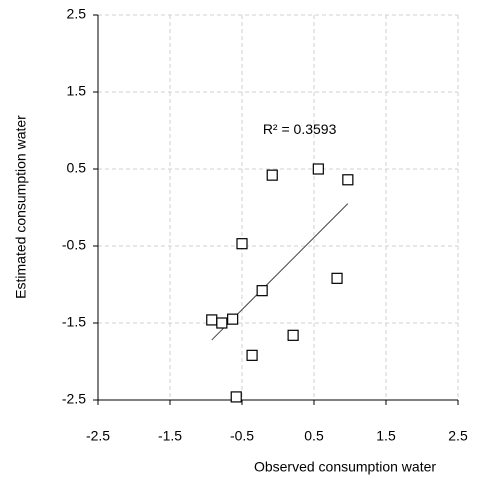 This screenshot has width=492, height=489. Describe the element at coordinates (77, 14) in the screenshot. I see `y-tick-label: 2.5` at that location.